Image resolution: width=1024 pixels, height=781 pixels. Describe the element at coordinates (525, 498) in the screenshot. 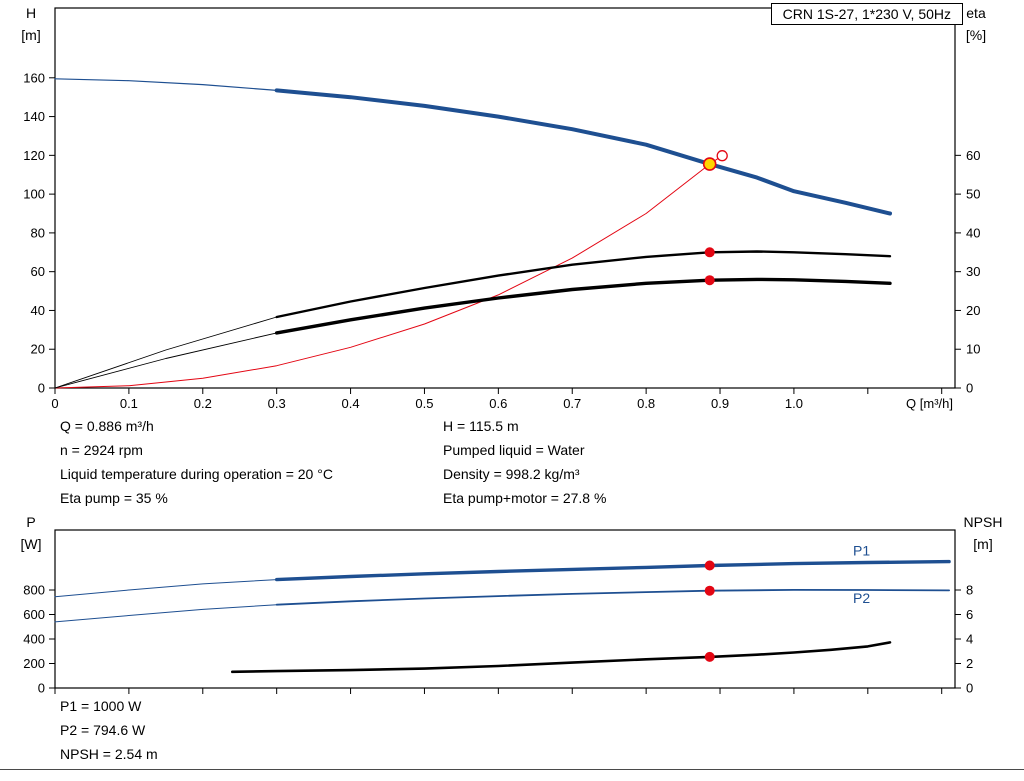

I see `annotation-eta-pump-motor: Eta pump+motor = 27.8 %` at that location.